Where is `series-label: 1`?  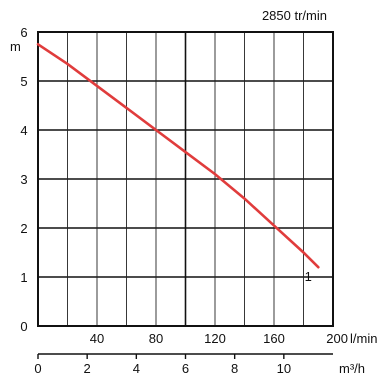
series-label: 1 is located at coordinates (308, 276).